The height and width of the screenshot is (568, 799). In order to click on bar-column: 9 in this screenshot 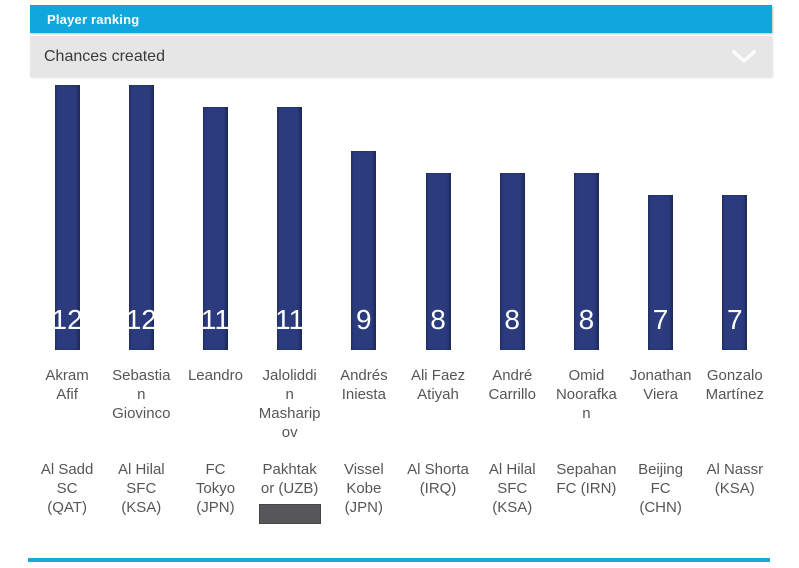, I will do `click(364, 213)`.